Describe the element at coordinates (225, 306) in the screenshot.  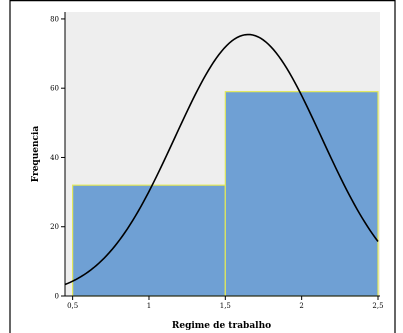
I see `x-tick-label-3: 1,5` at that location.